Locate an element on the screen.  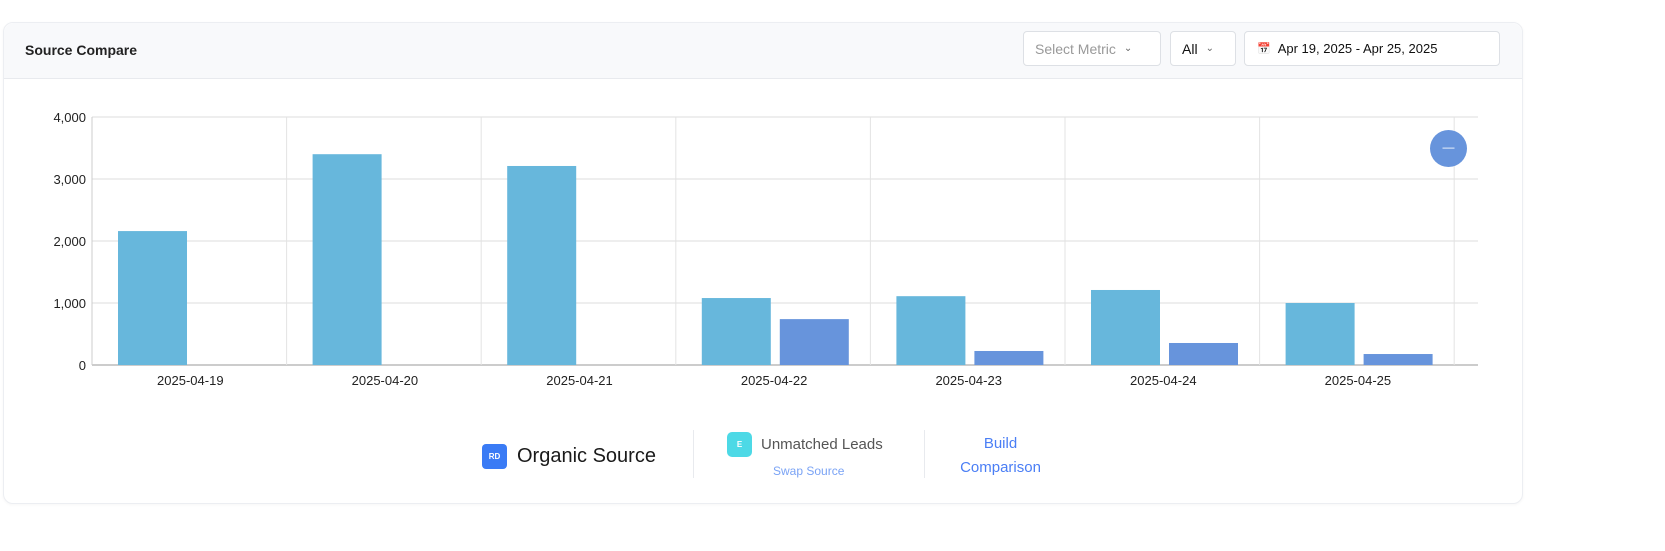
unmatched-leads-label: Unmatched Leads is located at coordinates (822, 444).